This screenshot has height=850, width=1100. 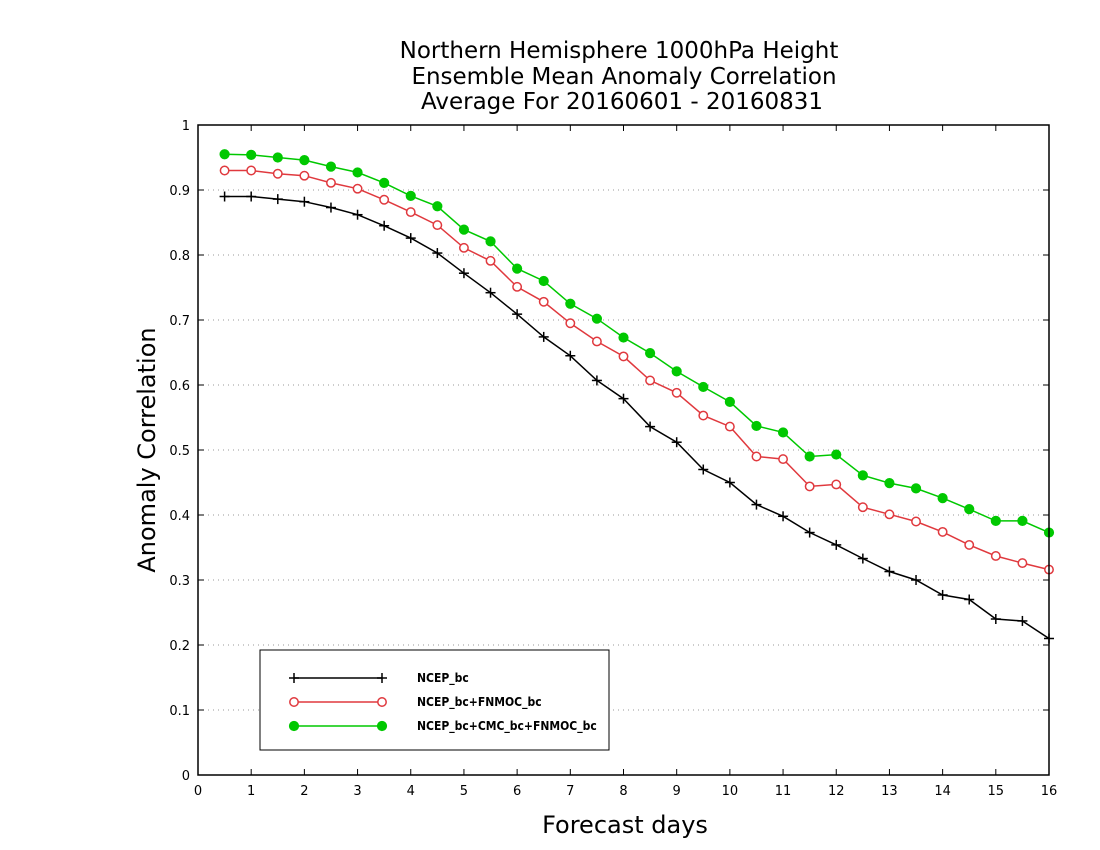 What do you see at coordinates (304, 791) in the screenshot?
I see `x-tick-label: 2` at bounding box center [304, 791].